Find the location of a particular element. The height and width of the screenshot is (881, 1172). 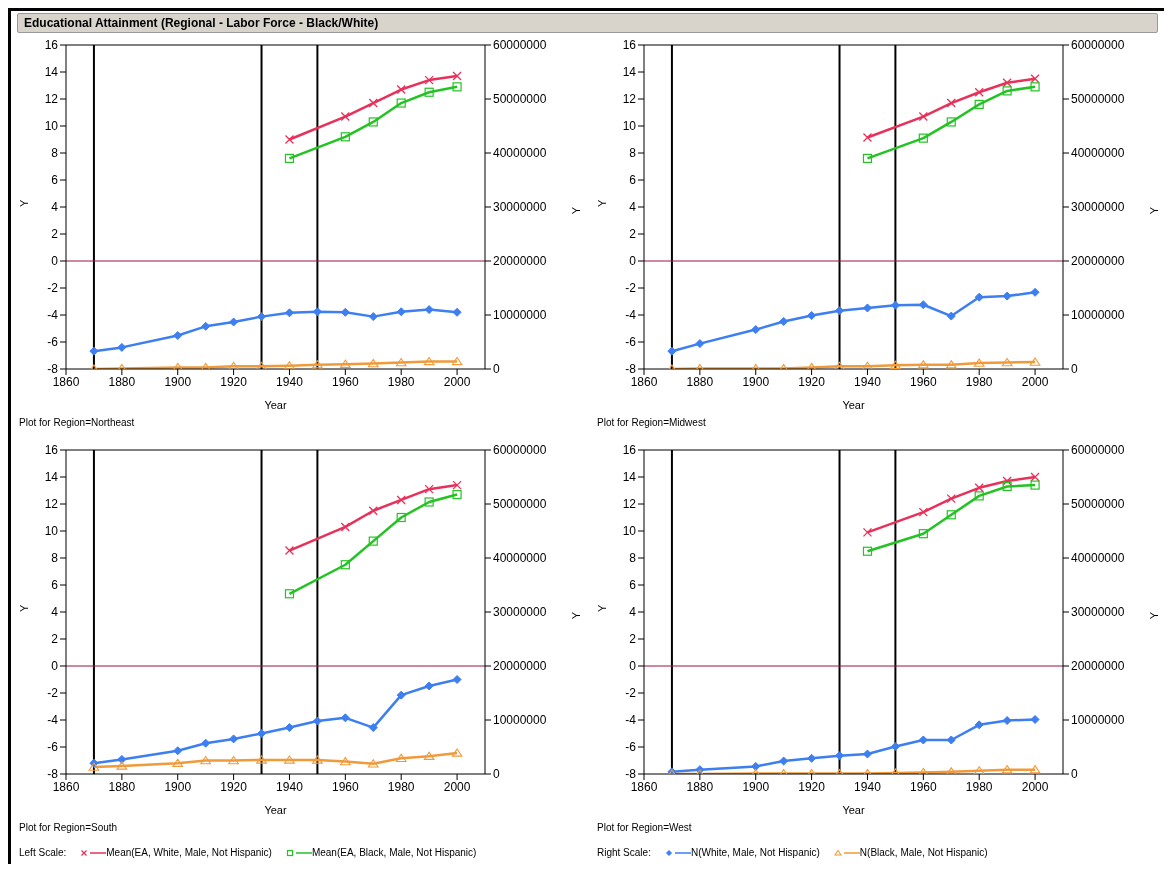

legend-label: Mean(EA, White, Male, Not Hispanic) is located at coordinates (189, 852).